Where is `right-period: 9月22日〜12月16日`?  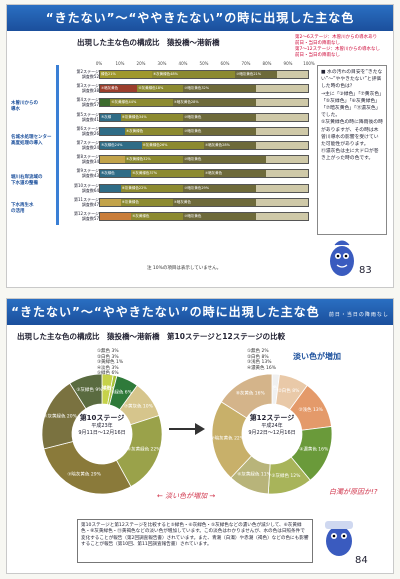
right-period: 9月22日〜12月16日 is located at coordinates (272, 433).